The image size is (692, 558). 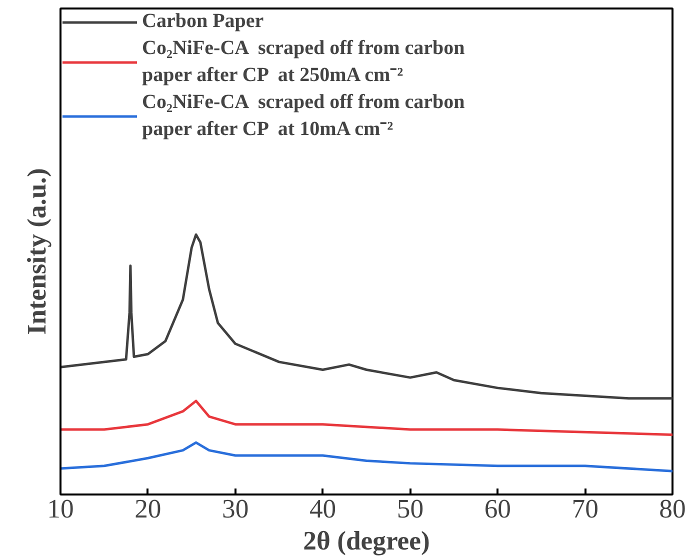 I want to click on x-tick-label: 60, so click(x=497, y=509).